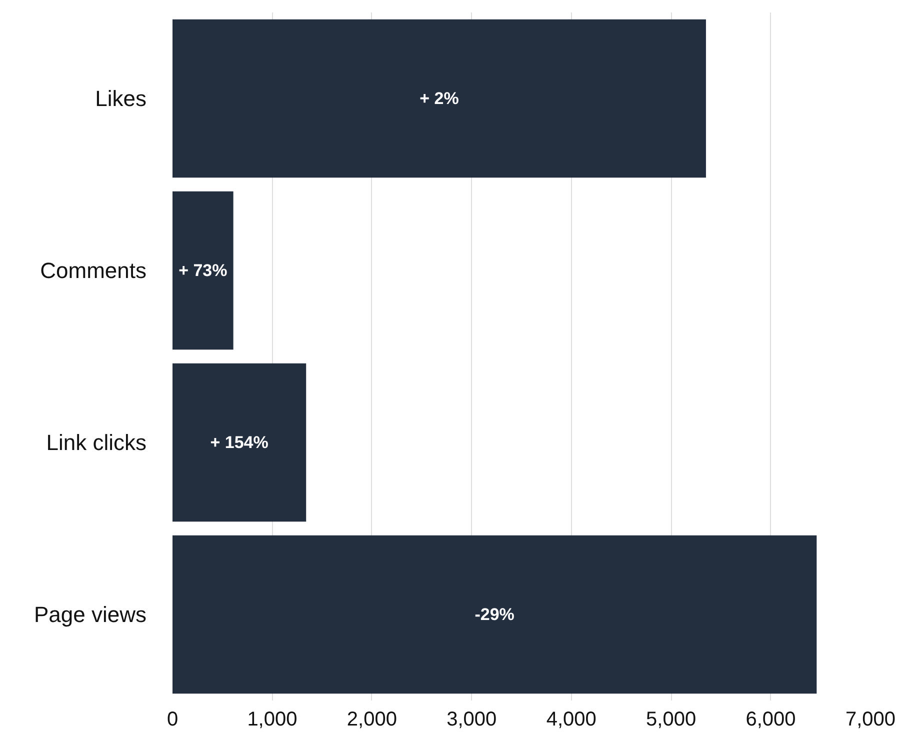 The width and height of the screenshot is (897, 740). Describe the element at coordinates (93, 270) in the screenshot. I see `y-tick-label: Comments` at that location.